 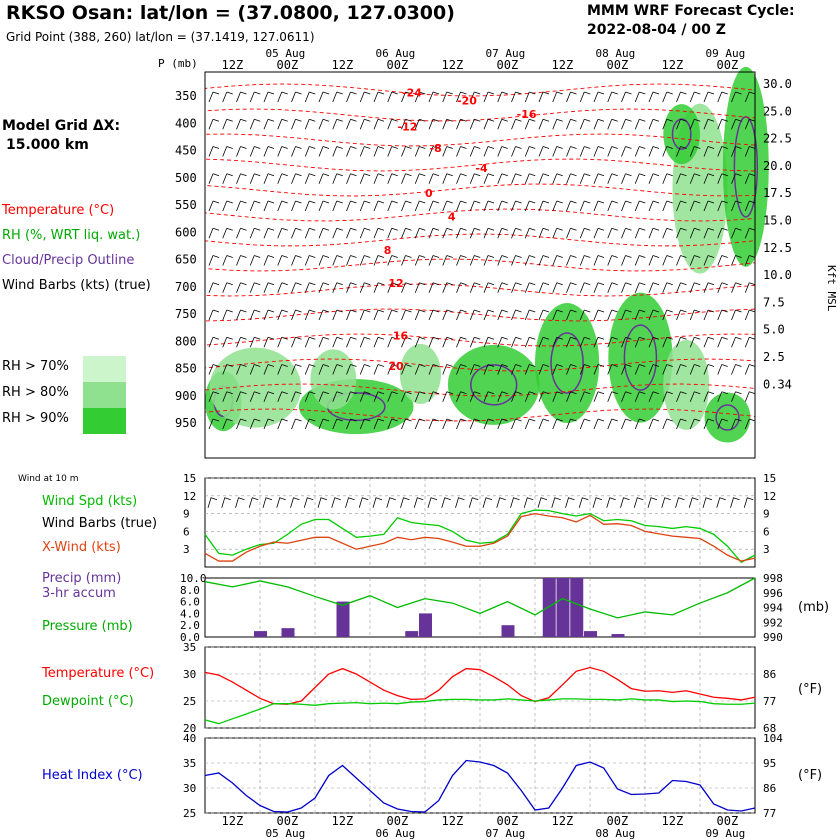 I want to click on pressure-tick-label: 850, so click(x=186, y=369).